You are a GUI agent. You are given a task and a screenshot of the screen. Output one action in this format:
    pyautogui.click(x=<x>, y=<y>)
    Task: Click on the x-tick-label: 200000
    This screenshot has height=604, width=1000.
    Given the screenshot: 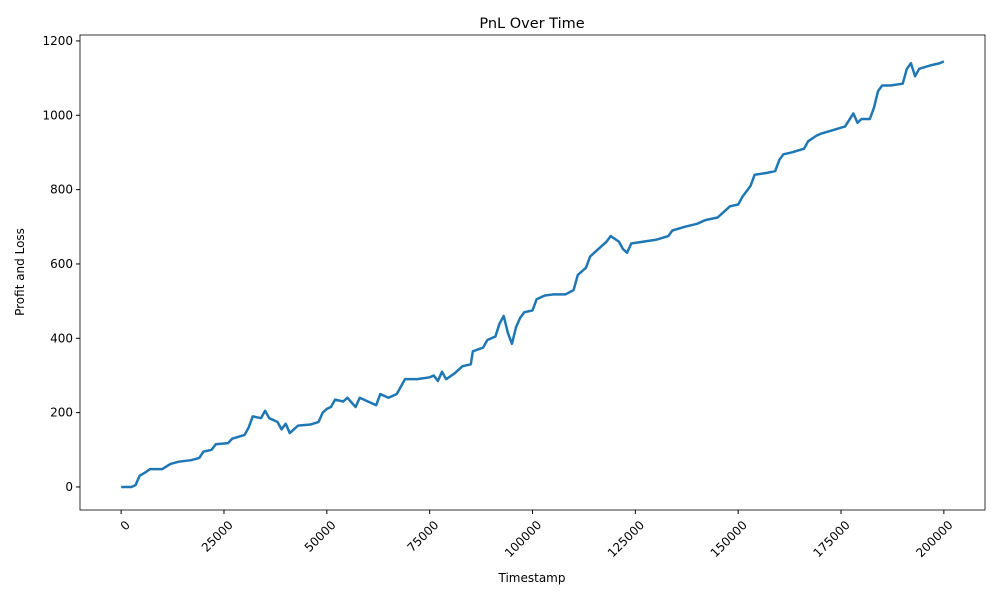 What is the action you would take?
    pyautogui.click(x=934, y=539)
    